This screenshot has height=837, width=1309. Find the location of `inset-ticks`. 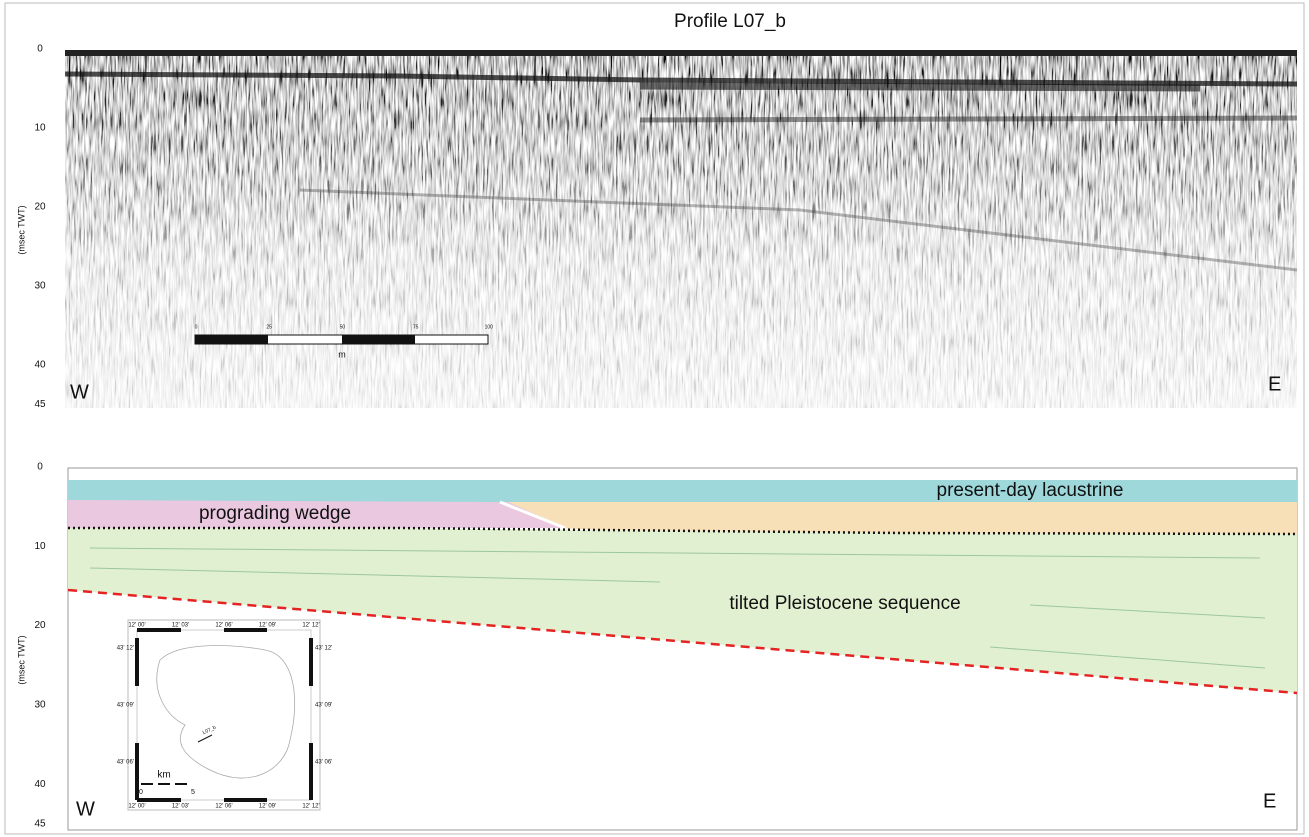

inset-ticks is located at coordinates (224, 715).